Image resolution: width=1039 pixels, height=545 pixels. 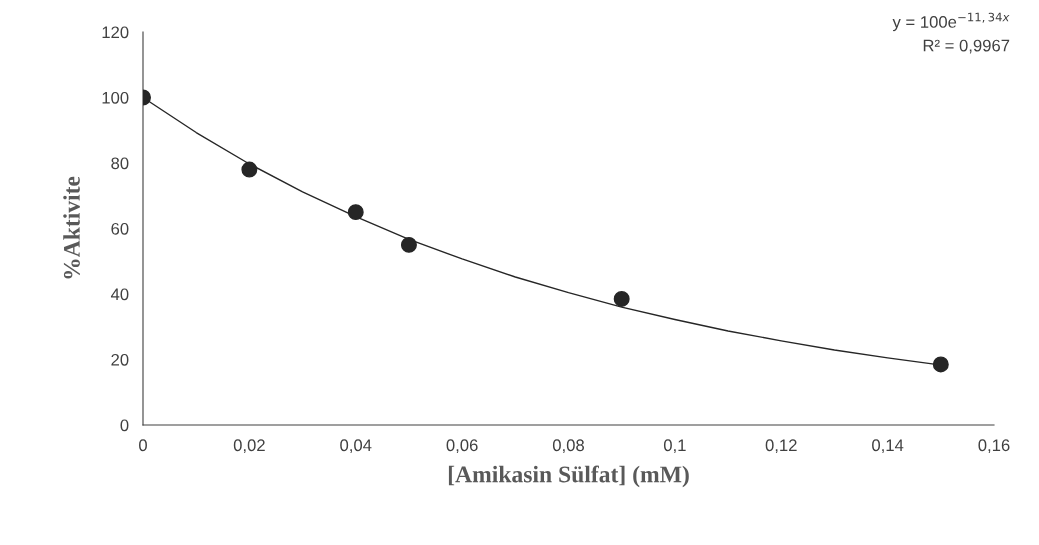 I want to click on y-tick-label: 100, so click(x=115, y=97).